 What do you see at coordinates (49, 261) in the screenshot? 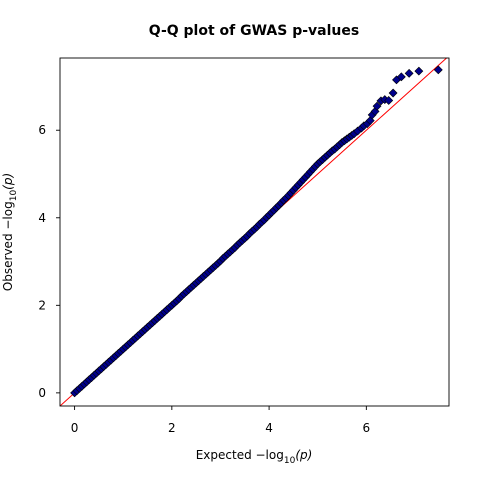
I see `y-axis: 0 2 4 6` at bounding box center [49, 261].